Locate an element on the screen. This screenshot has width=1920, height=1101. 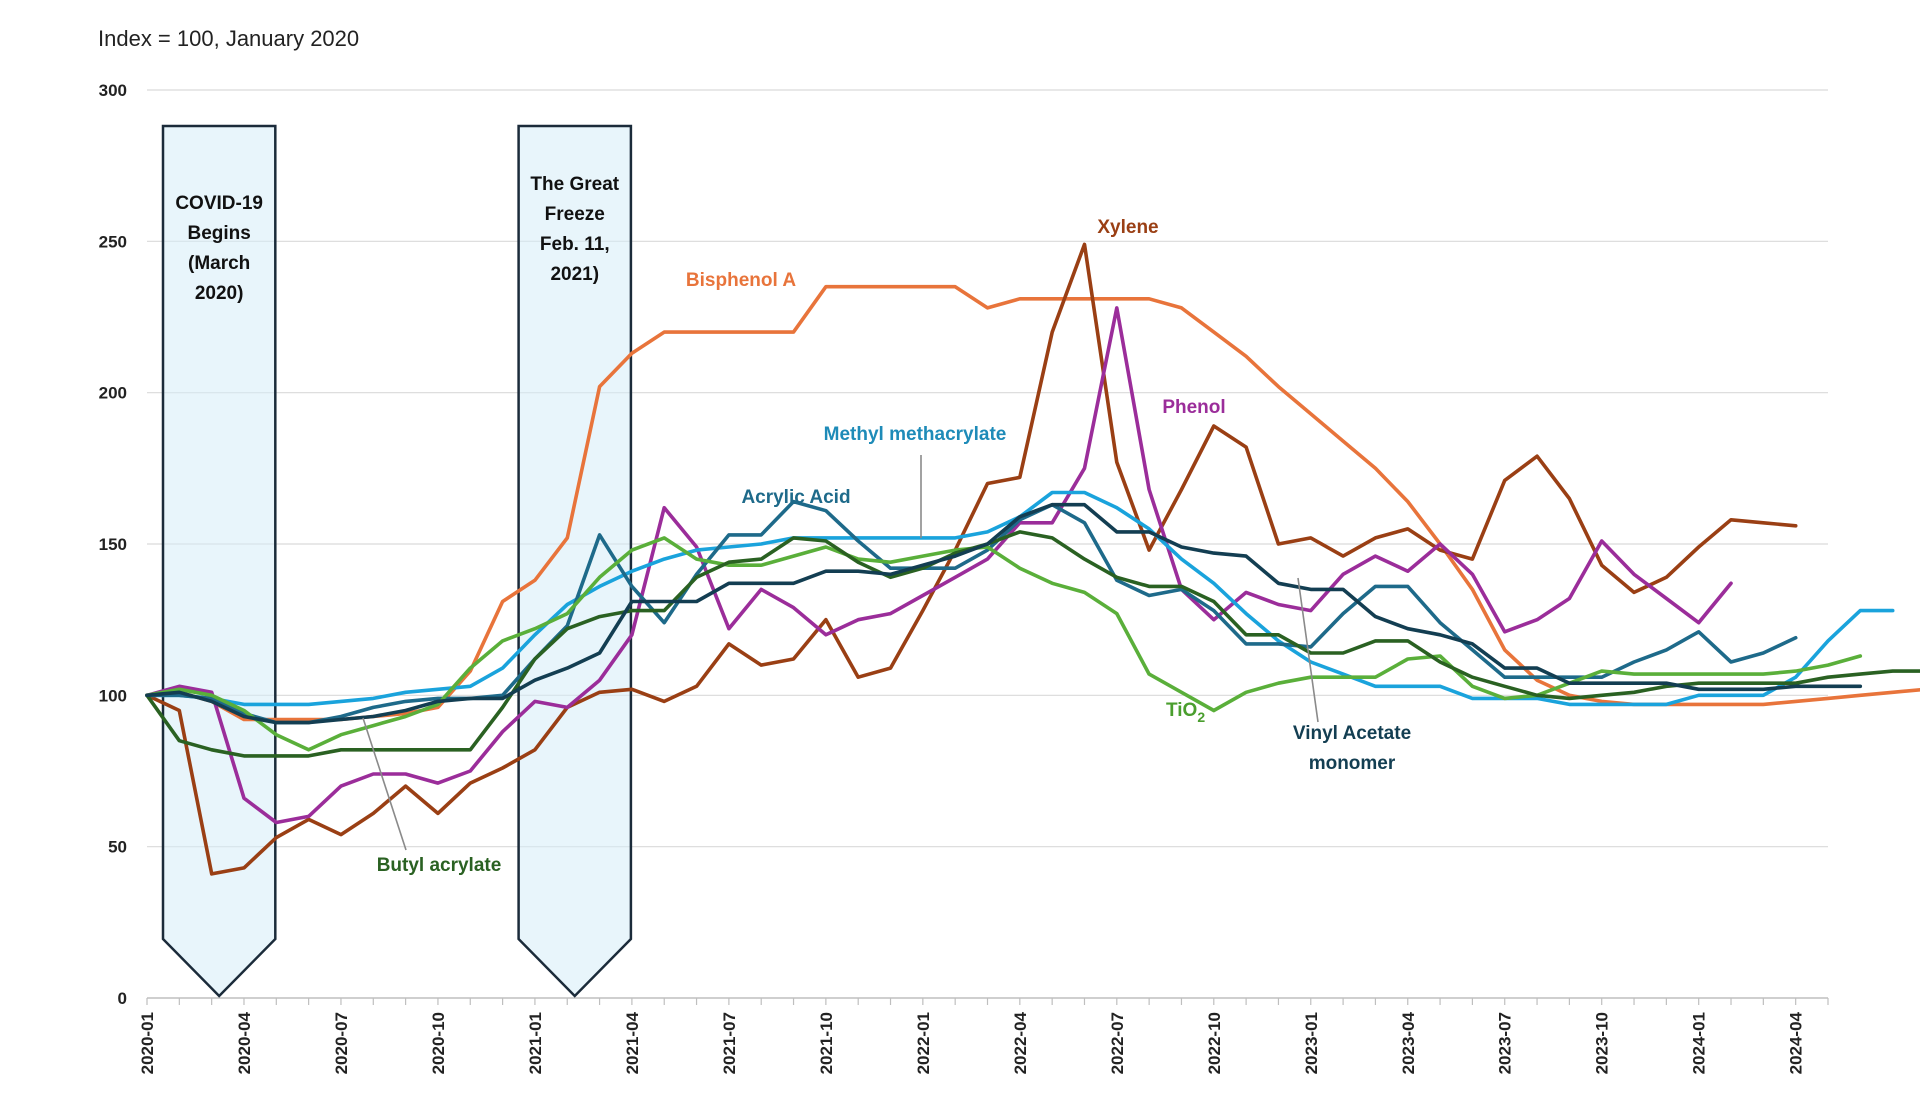
series-label-text: Xylene is located at coordinates (1127, 227).